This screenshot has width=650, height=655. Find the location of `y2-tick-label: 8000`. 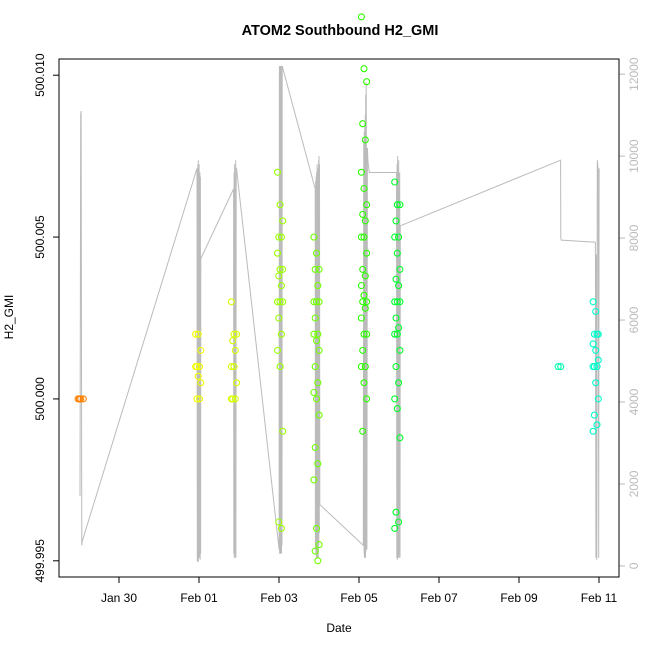

y2-tick-label: 8000 is located at coordinates (634, 237).